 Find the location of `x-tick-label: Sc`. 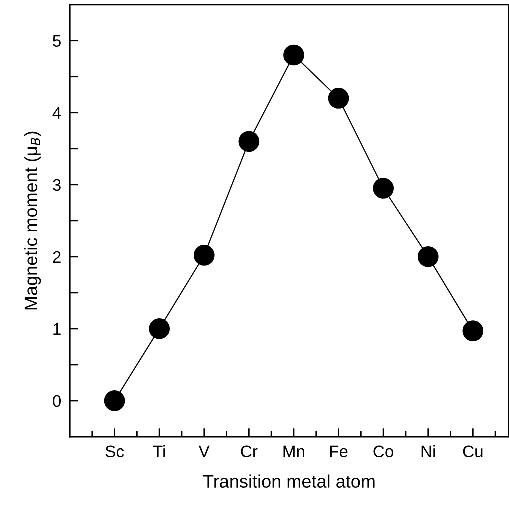

x-tick-label: Sc is located at coordinates (115, 452).